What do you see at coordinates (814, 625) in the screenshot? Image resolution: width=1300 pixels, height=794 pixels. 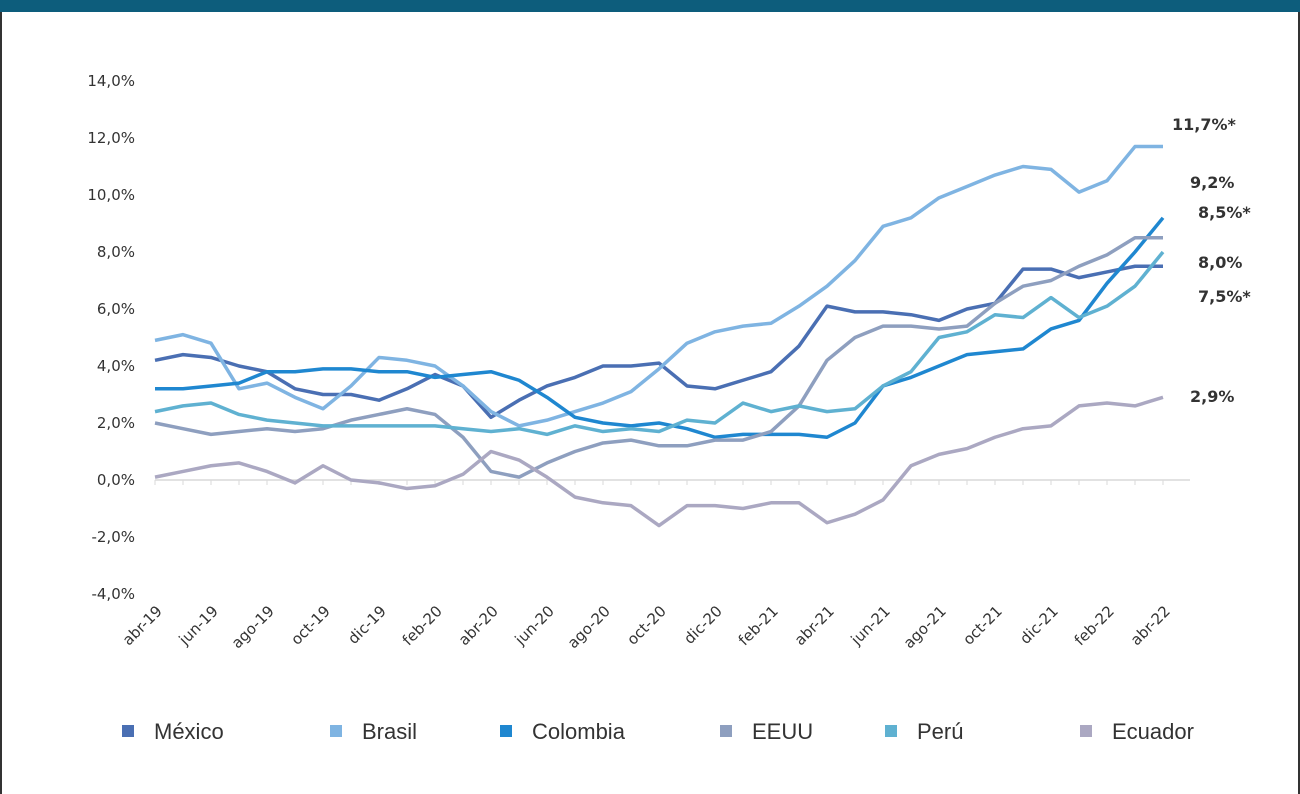 I see `x-tick-label: abr-21` at bounding box center [814, 625].